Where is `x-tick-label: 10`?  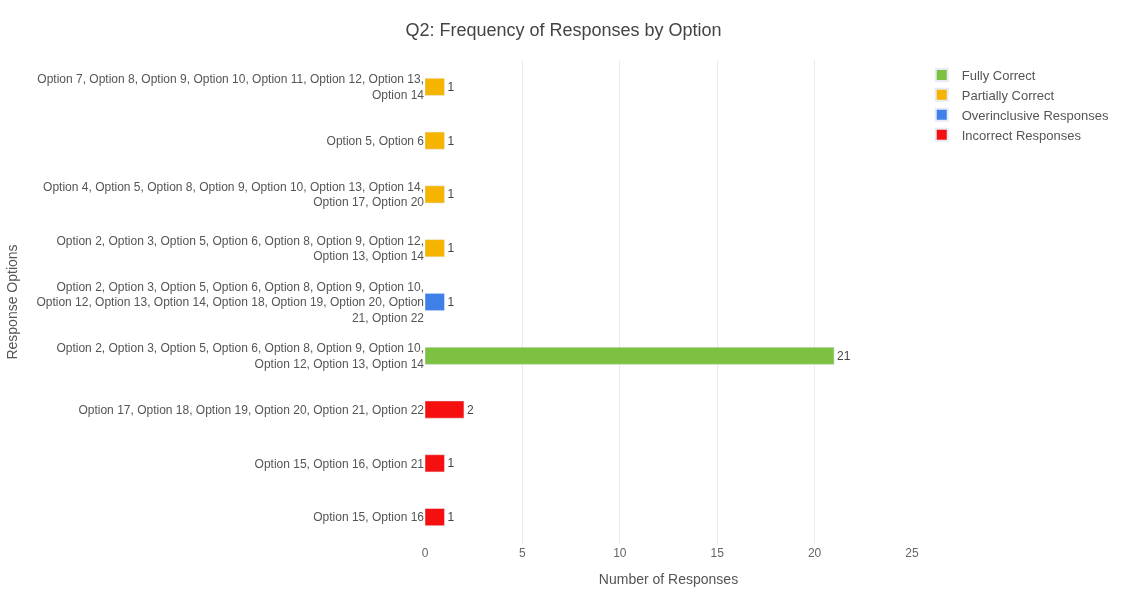 x-tick-label: 10 is located at coordinates (620, 553).